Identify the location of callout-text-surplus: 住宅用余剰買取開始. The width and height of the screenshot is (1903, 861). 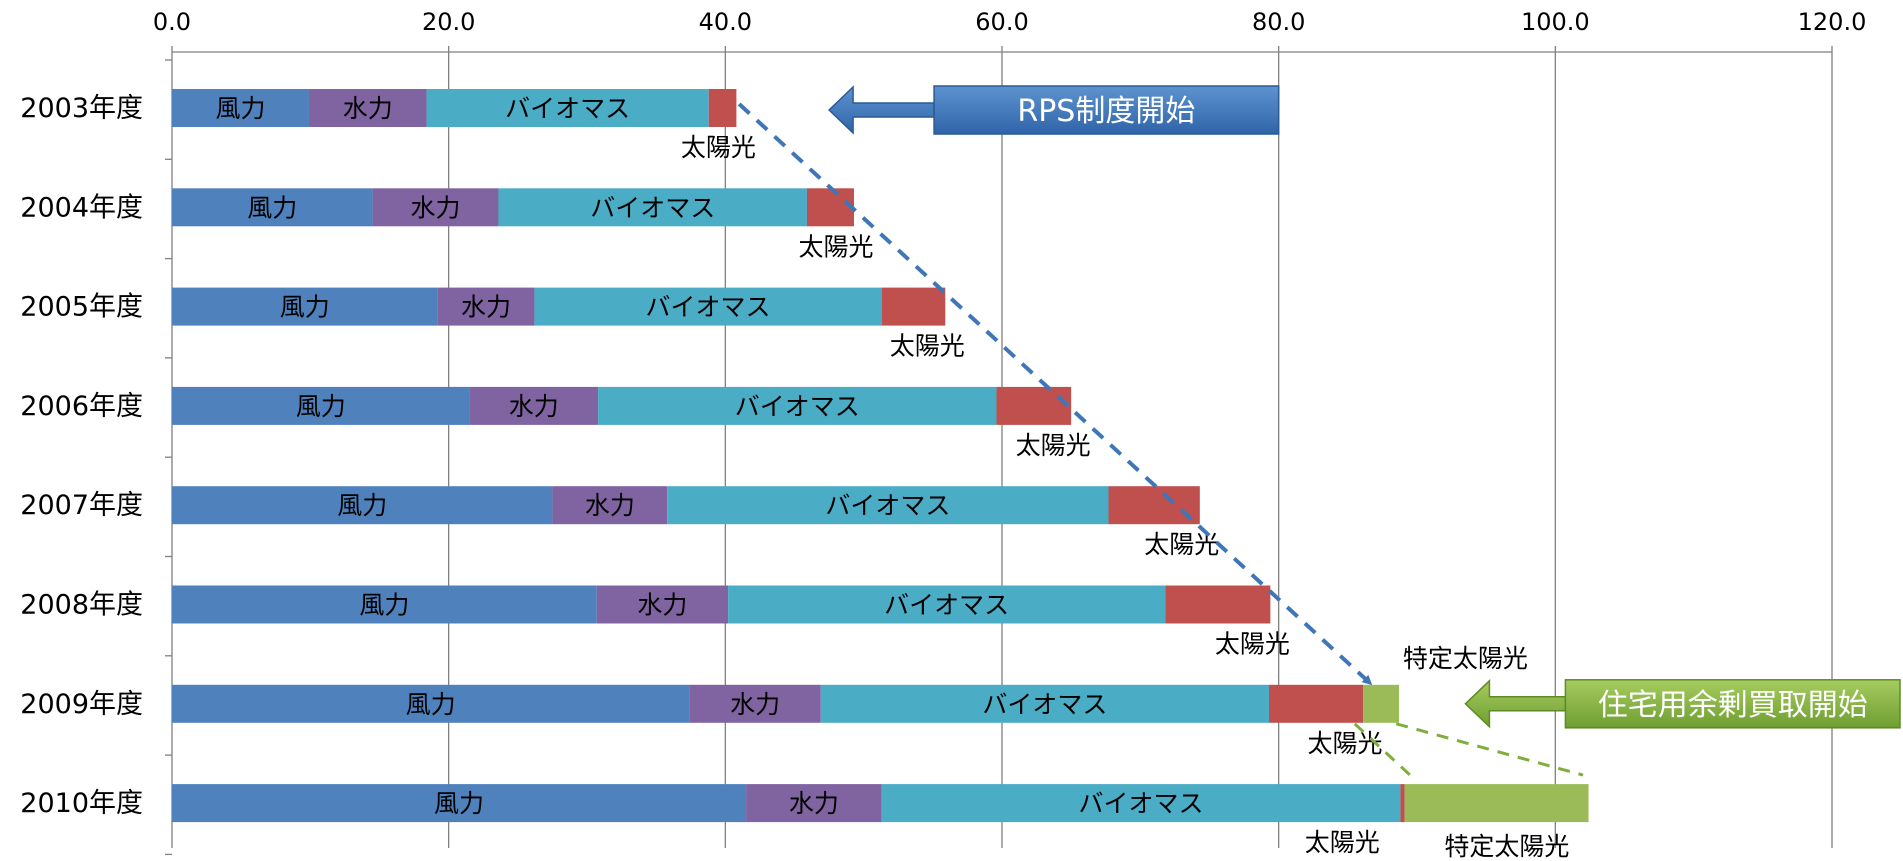
(1733, 705).